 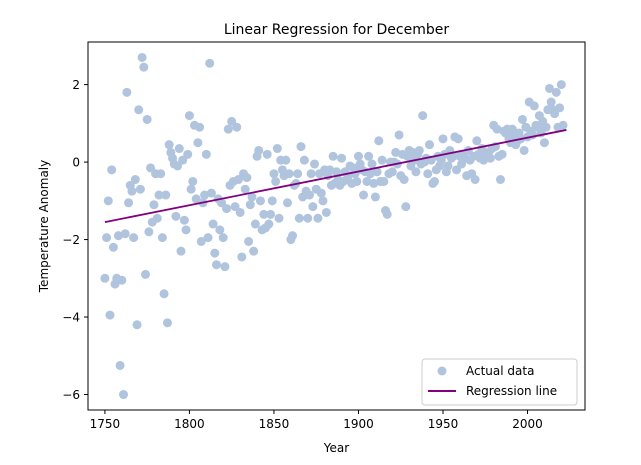 What do you see at coordinates (274, 424) in the screenshot?
I see `x-tick-label: 1850` at bounding box center [274, 424].